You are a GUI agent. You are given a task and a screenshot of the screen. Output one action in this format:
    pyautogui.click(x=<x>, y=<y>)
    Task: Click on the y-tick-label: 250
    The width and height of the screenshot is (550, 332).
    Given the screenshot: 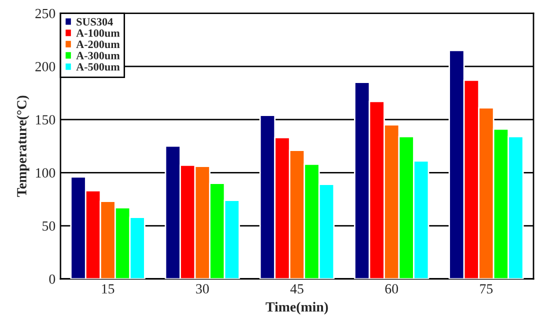 What is the action you would take?
    pyautogui.click(x=45, y=13)
    